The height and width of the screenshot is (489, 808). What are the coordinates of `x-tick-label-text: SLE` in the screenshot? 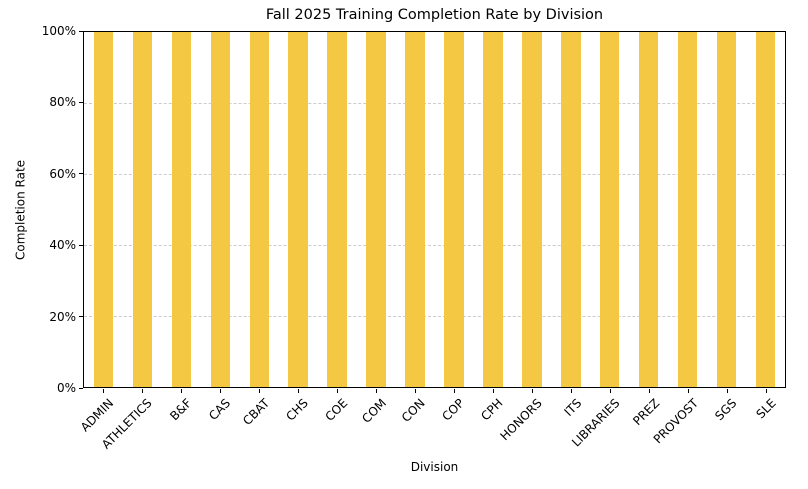 It's located at (766, 409).